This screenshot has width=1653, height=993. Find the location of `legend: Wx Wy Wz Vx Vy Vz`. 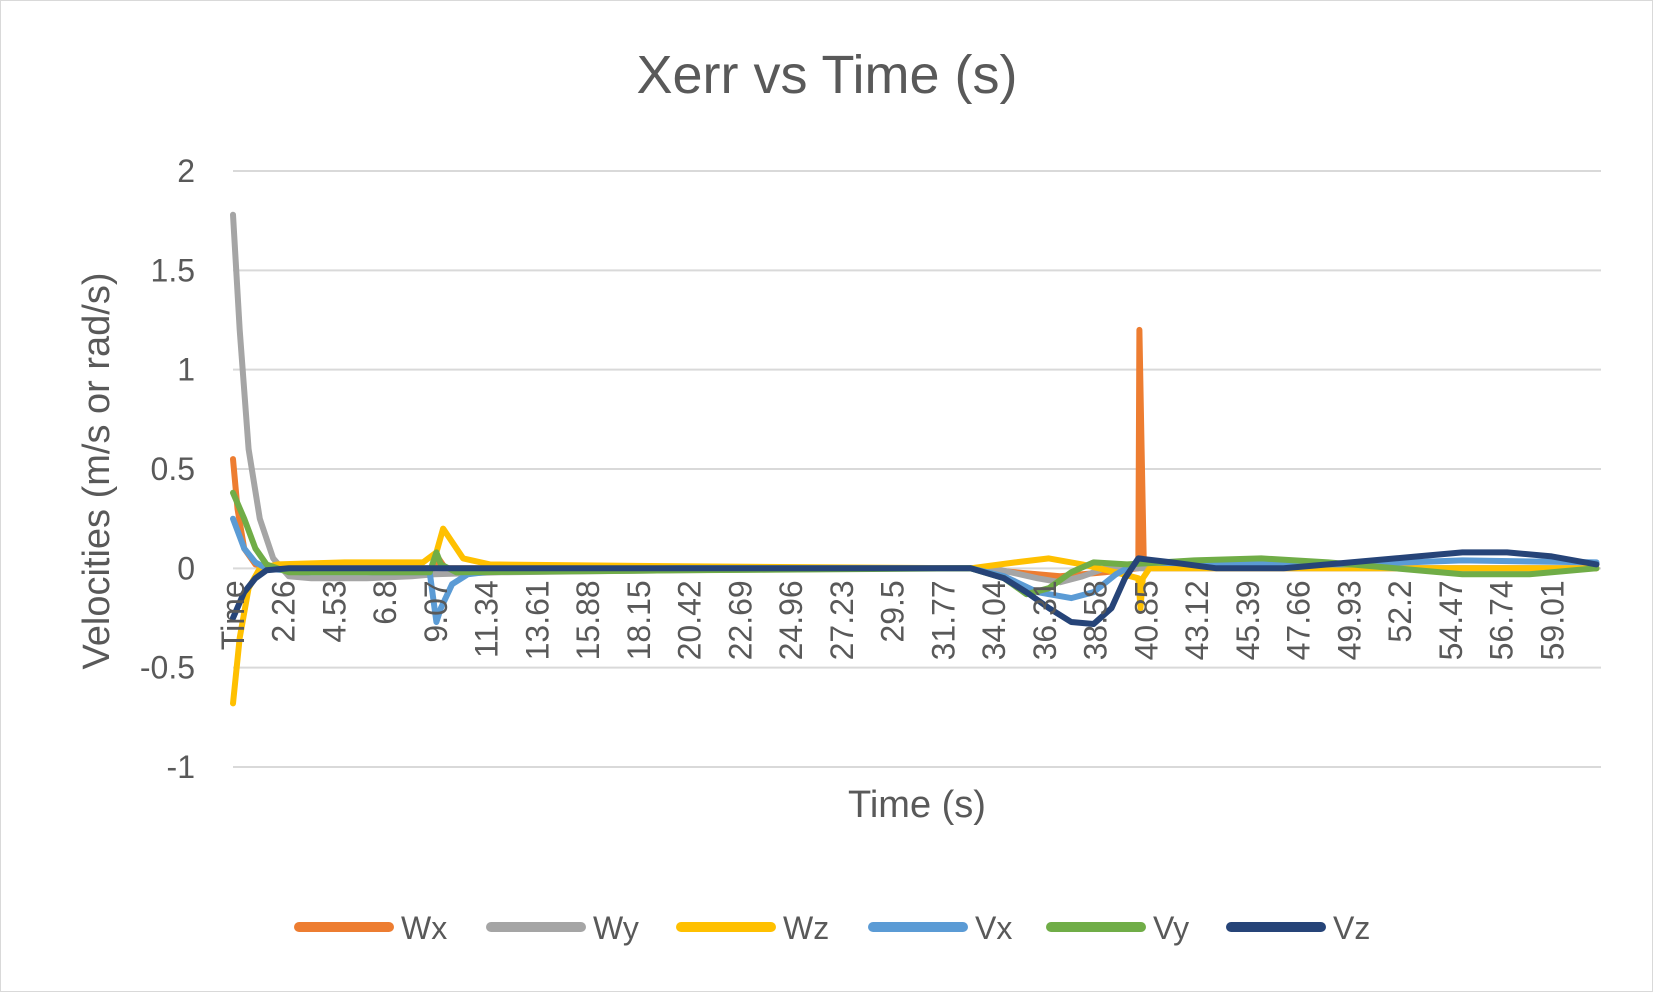

legend: Wx Wy Wz Vx Vy Vz is located at coordinates (832, 928).